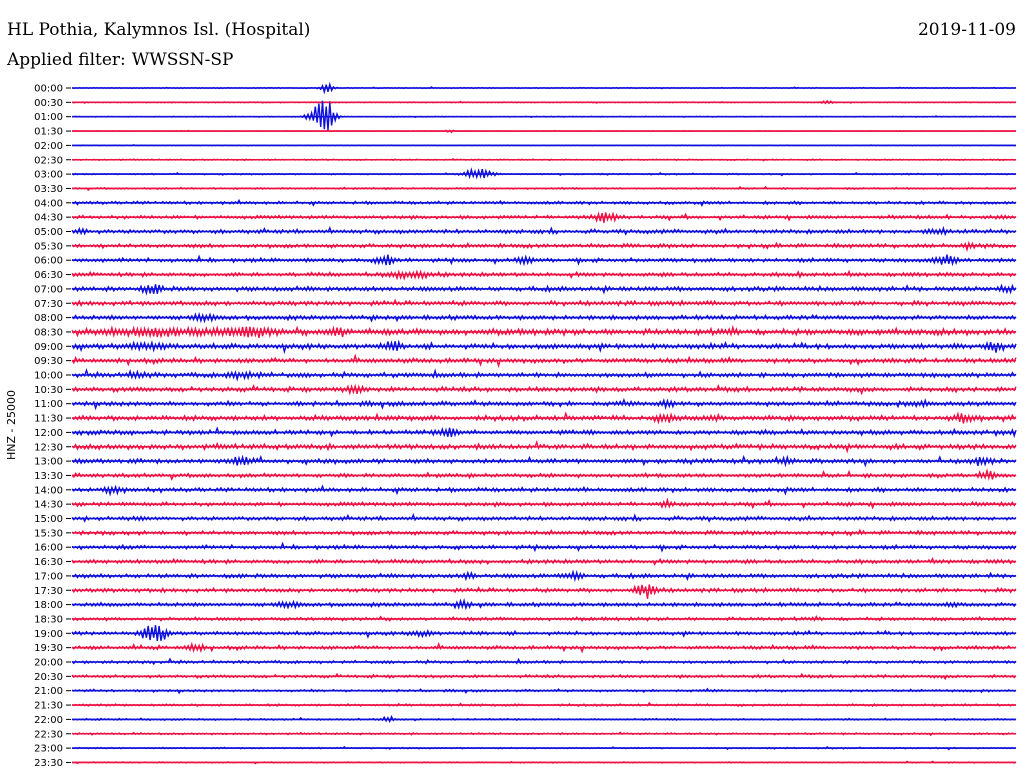 The height and width of the screenshot is (780, 1024). I want to click on station-title: HL Pothia, Kalymnos Isl. (Hospital), so click(159, 30).